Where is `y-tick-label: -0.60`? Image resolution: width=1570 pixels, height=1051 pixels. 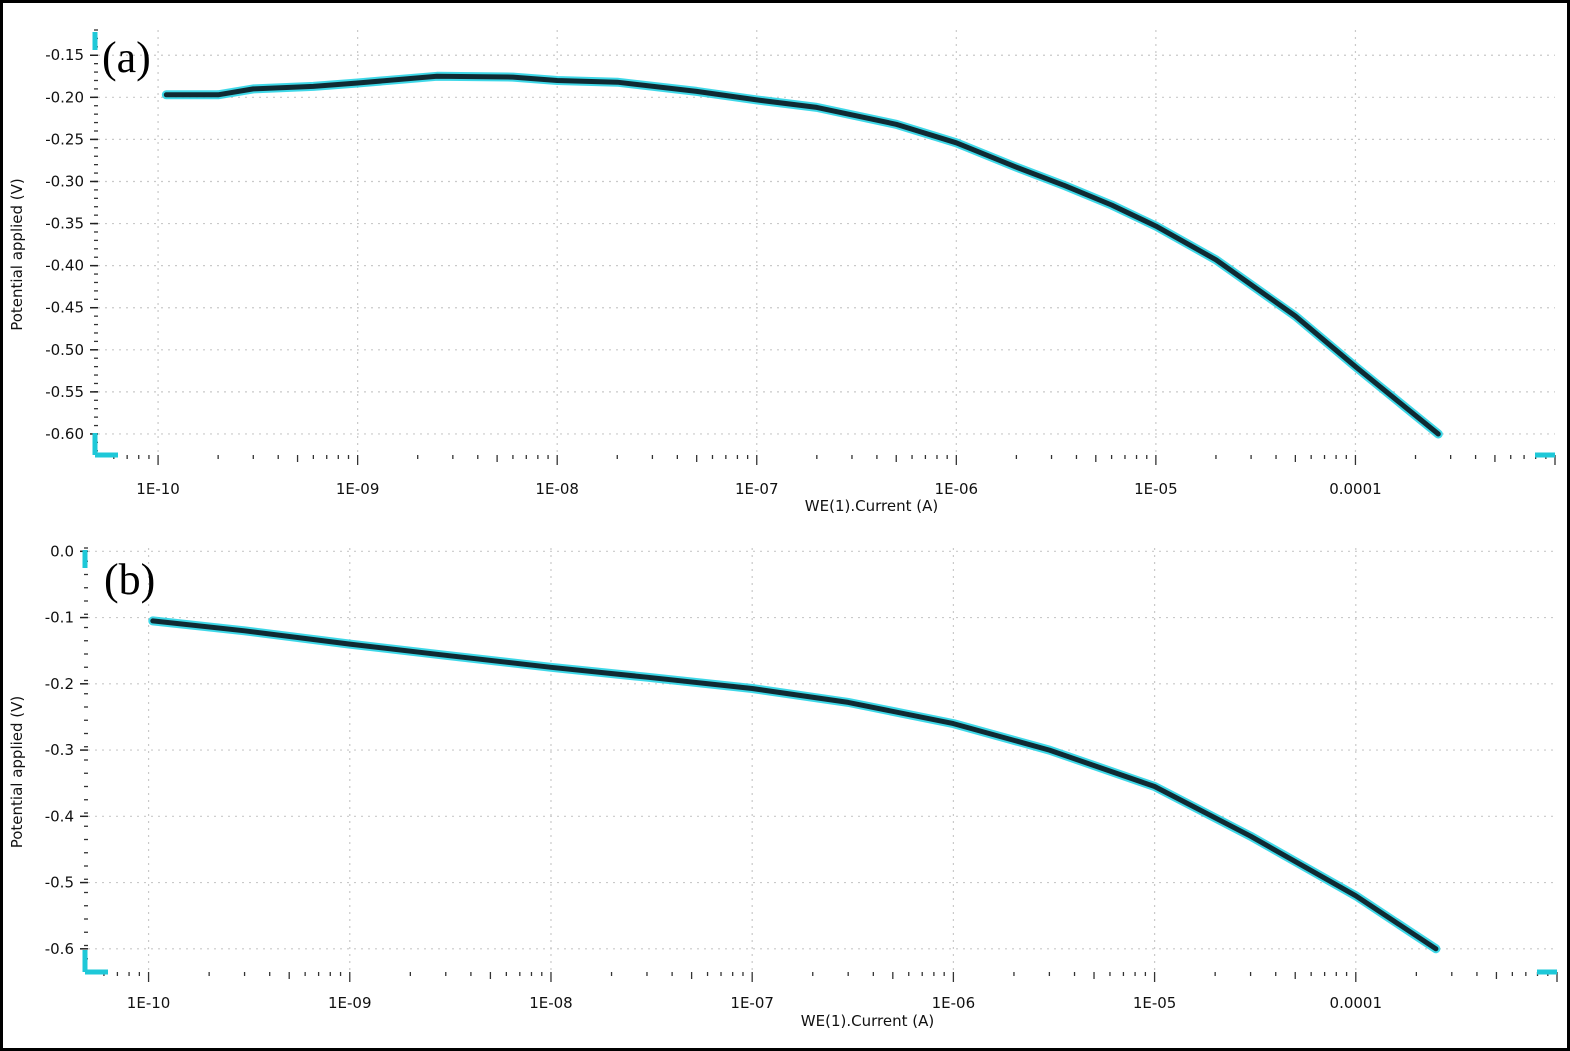
y-tick-label: -0.60 is located at coordinates (64, 434).